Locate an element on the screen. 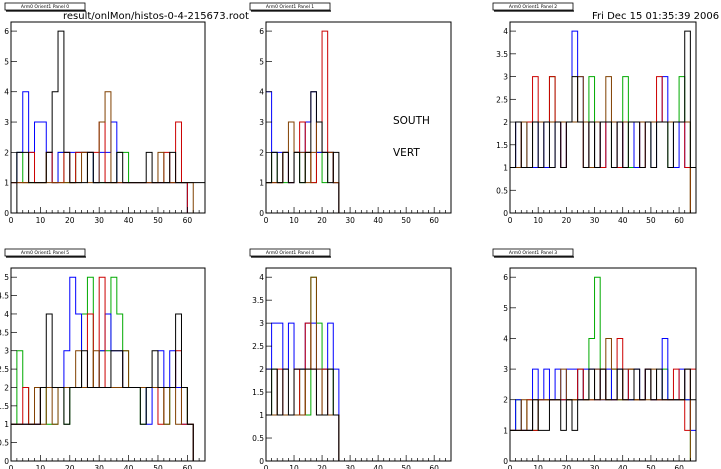 The height and width of the screenshot is (469, 721). annotation-vert: VERT is located at coordinates (406, 153).